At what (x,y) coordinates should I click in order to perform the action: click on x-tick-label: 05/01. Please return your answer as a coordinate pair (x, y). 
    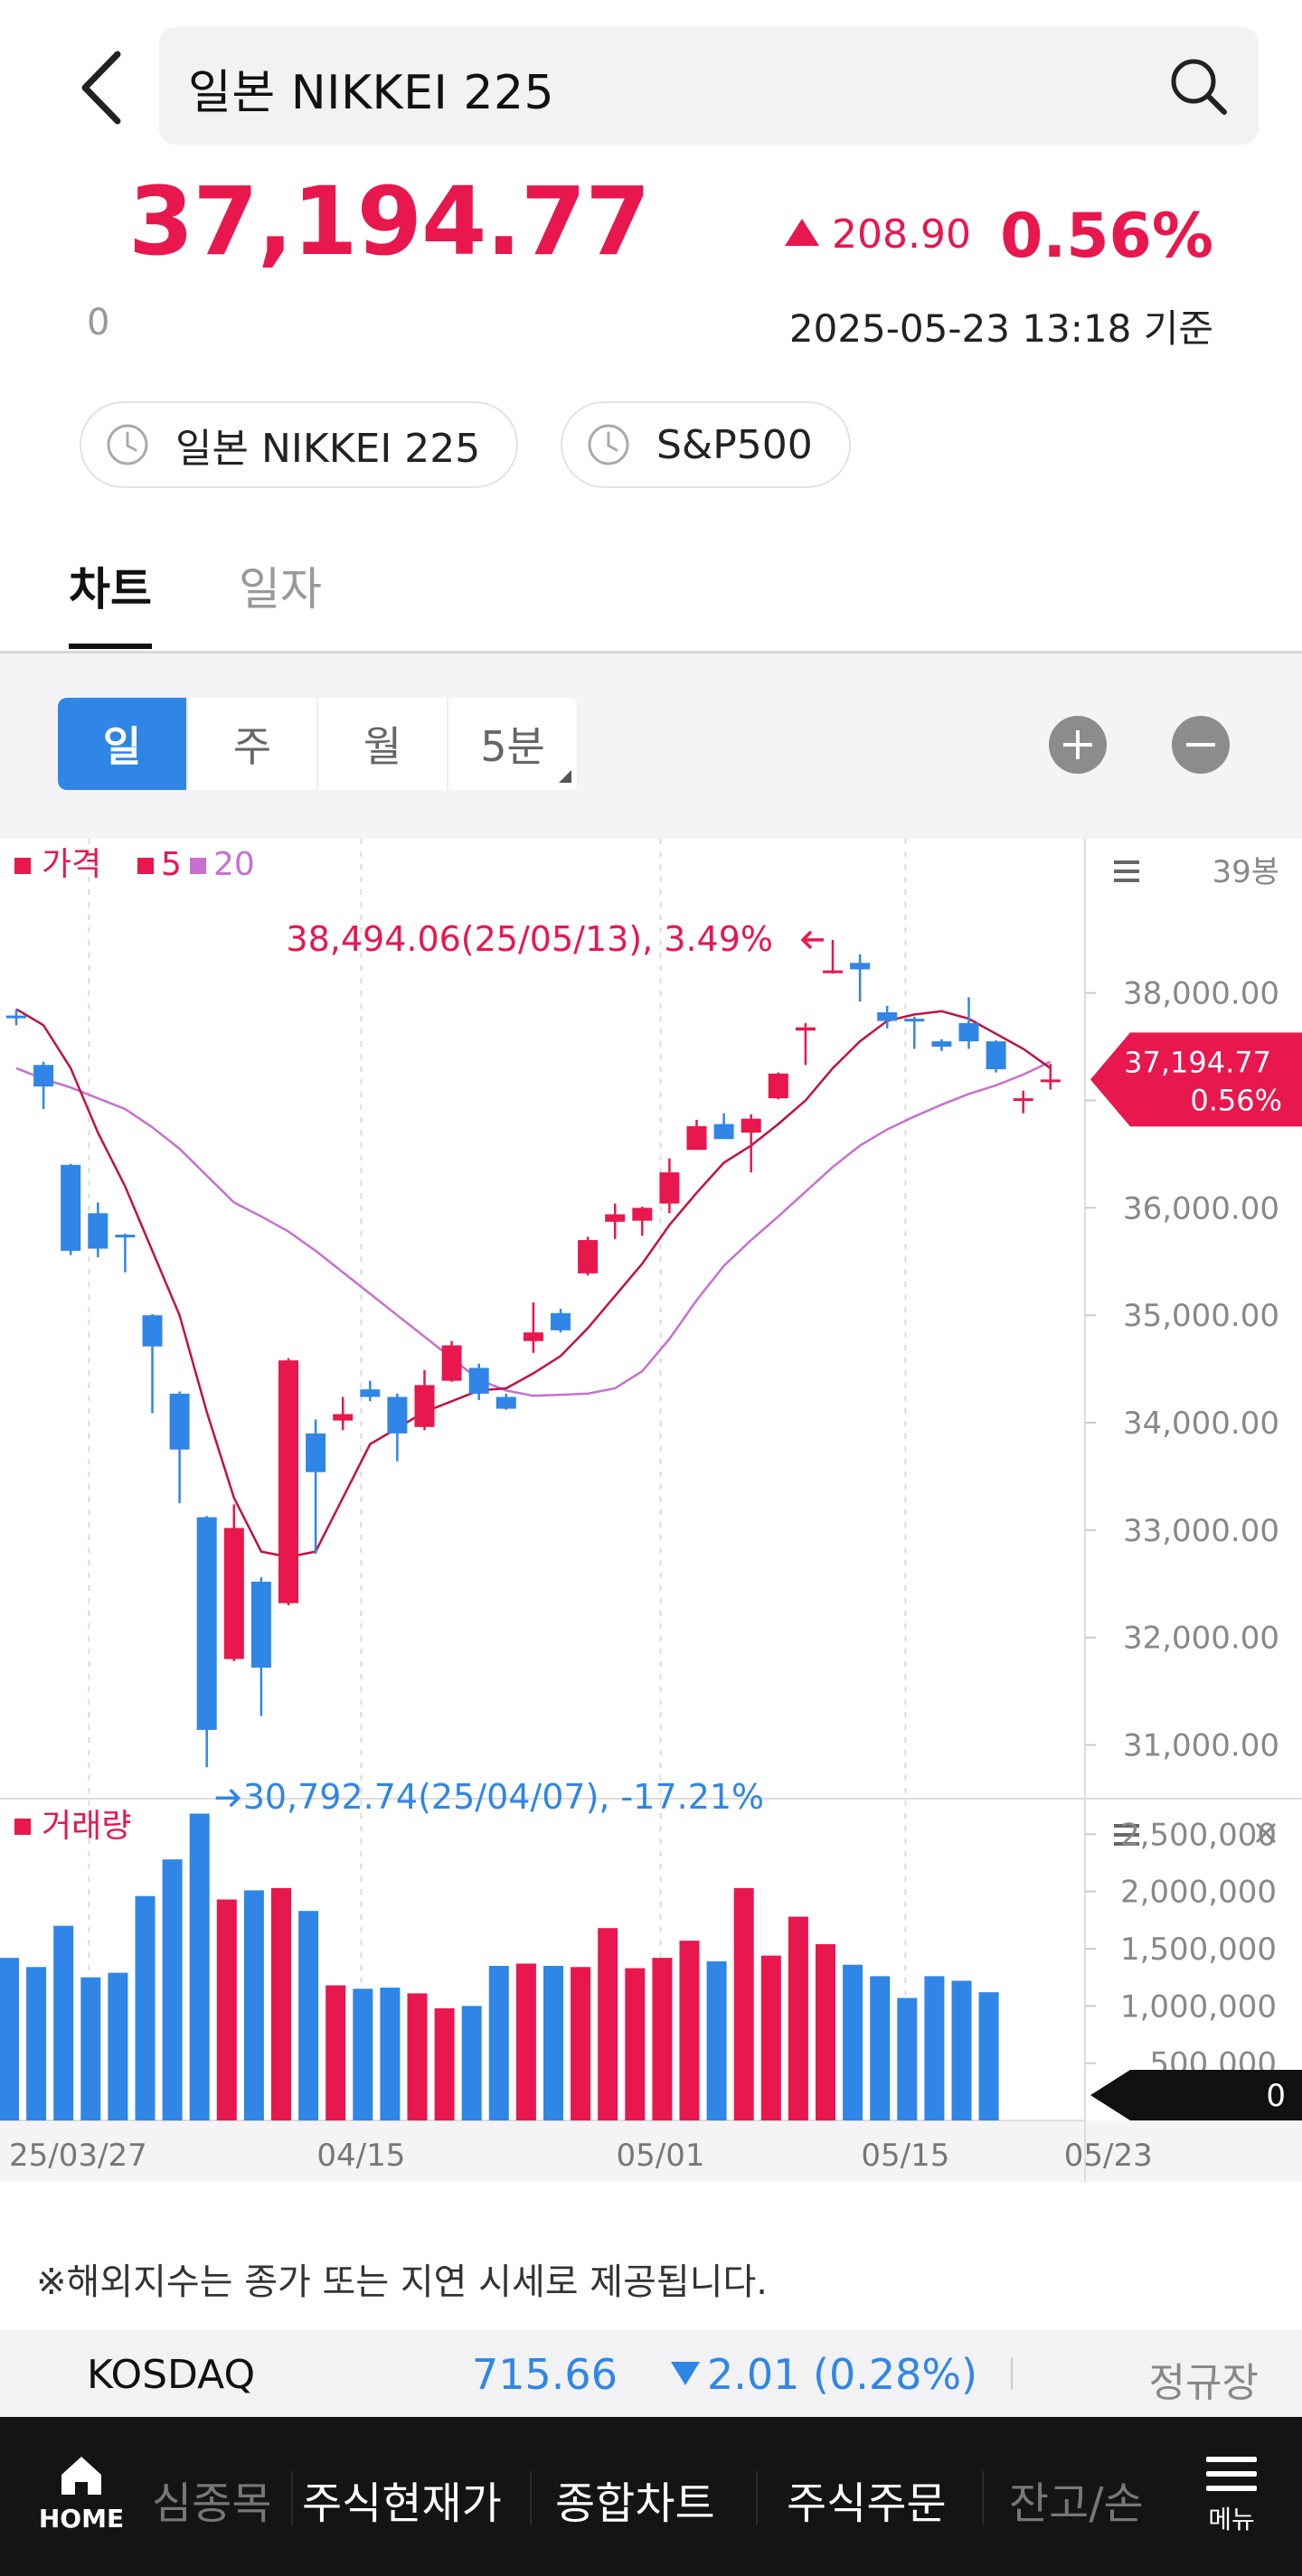
    Looking at the image, I should click on (661, 2156).